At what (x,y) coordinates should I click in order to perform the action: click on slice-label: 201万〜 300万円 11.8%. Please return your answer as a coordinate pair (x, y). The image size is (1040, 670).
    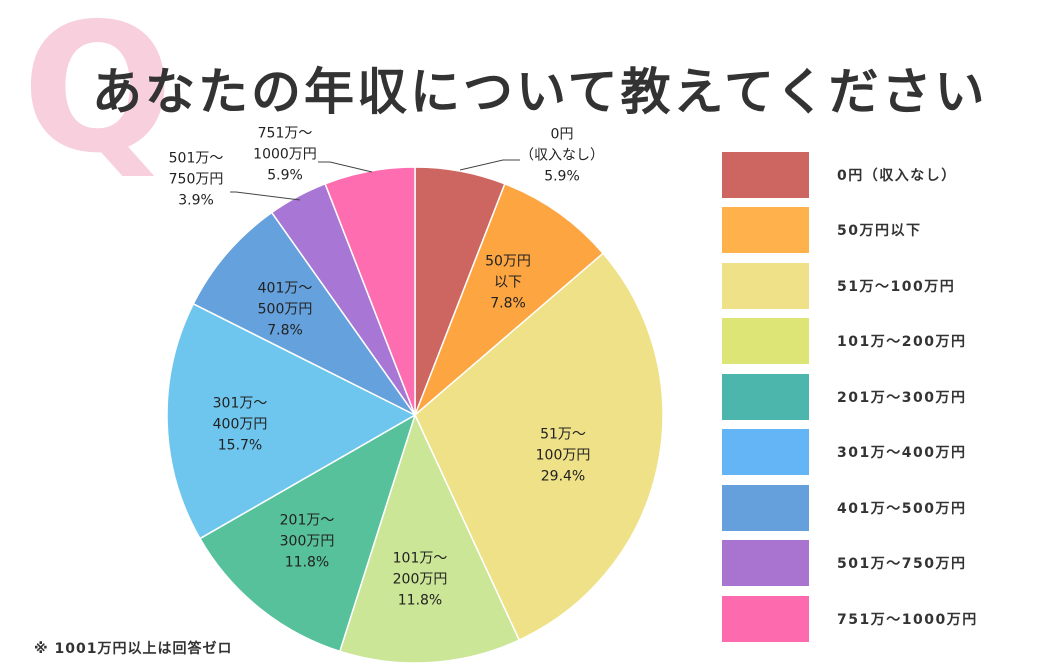
    Looking at the image, I should click on (307, 542).